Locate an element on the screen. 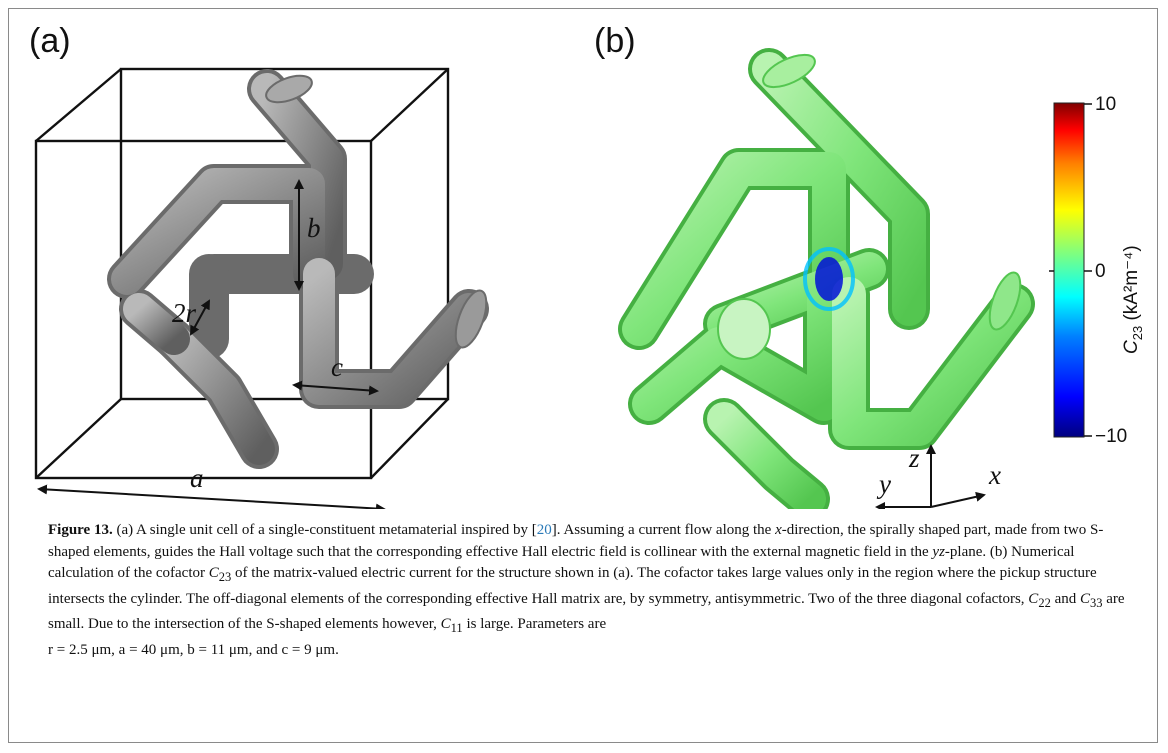  colorbar-zero-label: 0 is located at coordinates (1100, 271).